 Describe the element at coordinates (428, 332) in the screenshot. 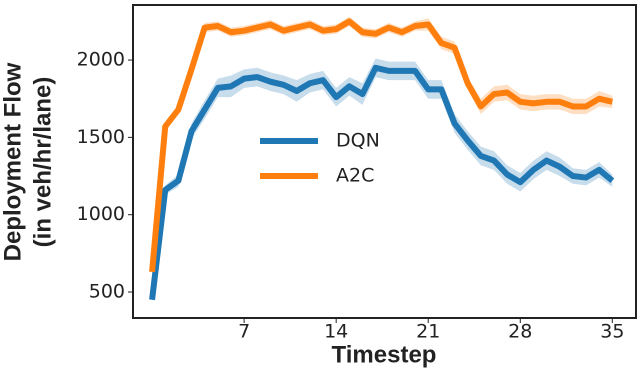

I see `x-tick-label: 21` at that location.